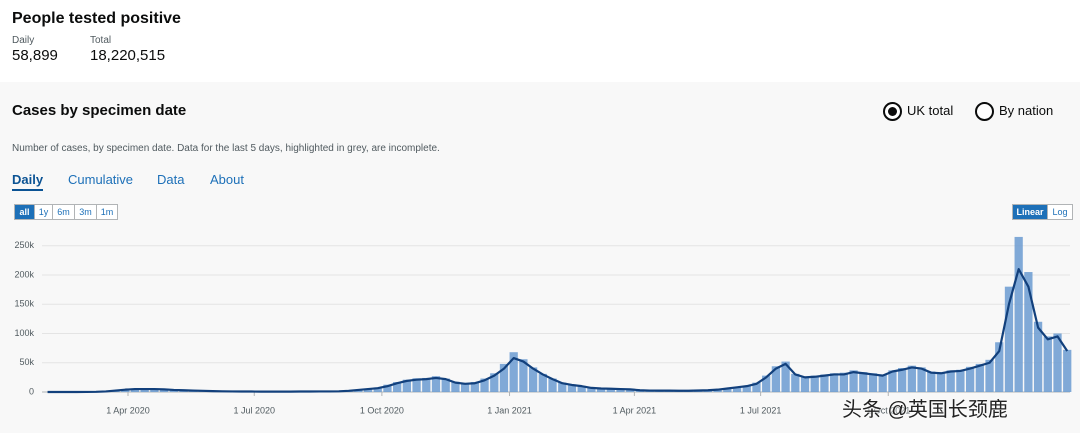 Image resolution: width=1080 pixels, height=433 pixels. I want to click on total-label: Total, so click(101, 40).